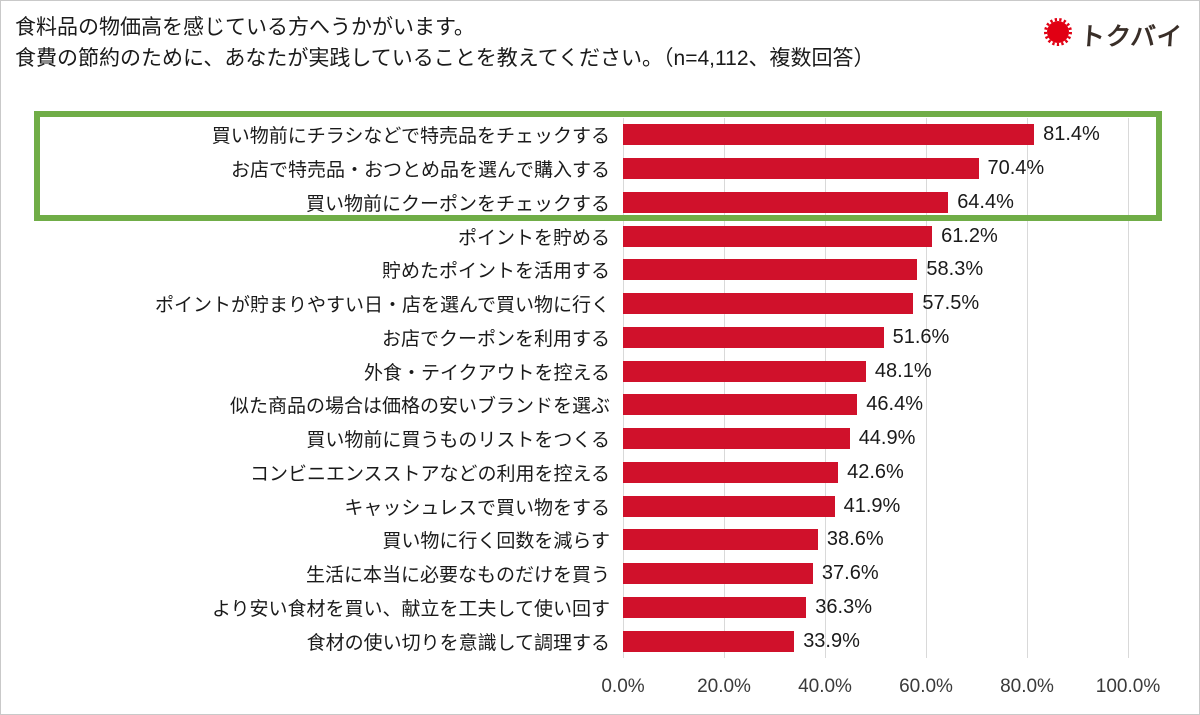 The image size is (1200, 715). I want to click on chart-row: 外食・テイクアウトを控える 48.1%, so click(600, 371).